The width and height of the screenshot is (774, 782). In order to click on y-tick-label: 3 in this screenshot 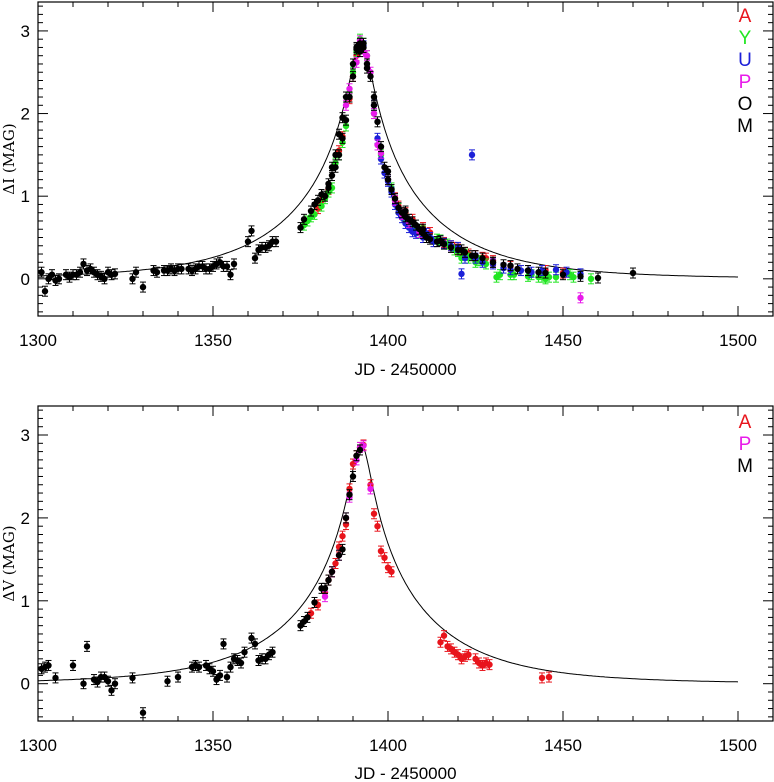, I will do `click(25, 435)`.